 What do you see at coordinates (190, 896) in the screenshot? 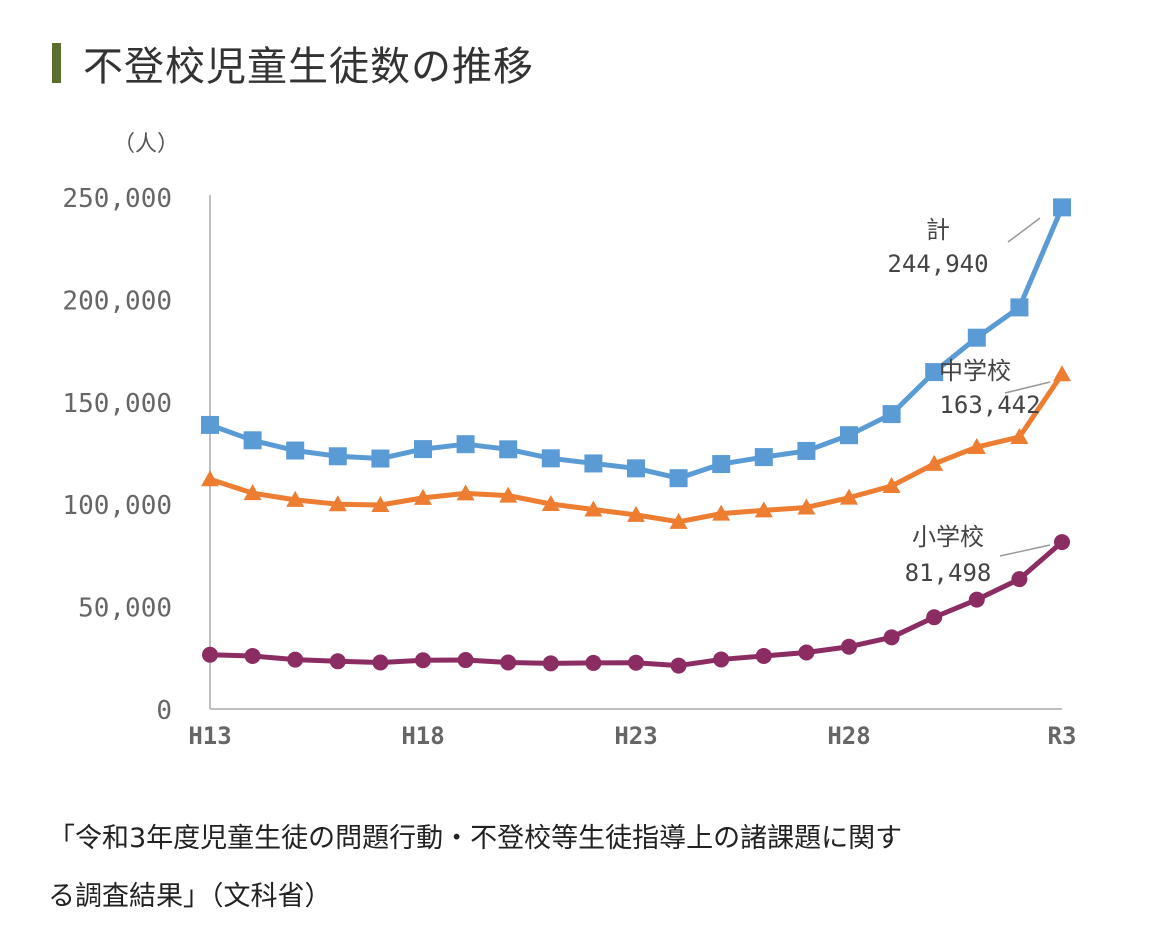
I see `caption-line-2: る調査結果」（文科省）` at bounding box center [190, 896].